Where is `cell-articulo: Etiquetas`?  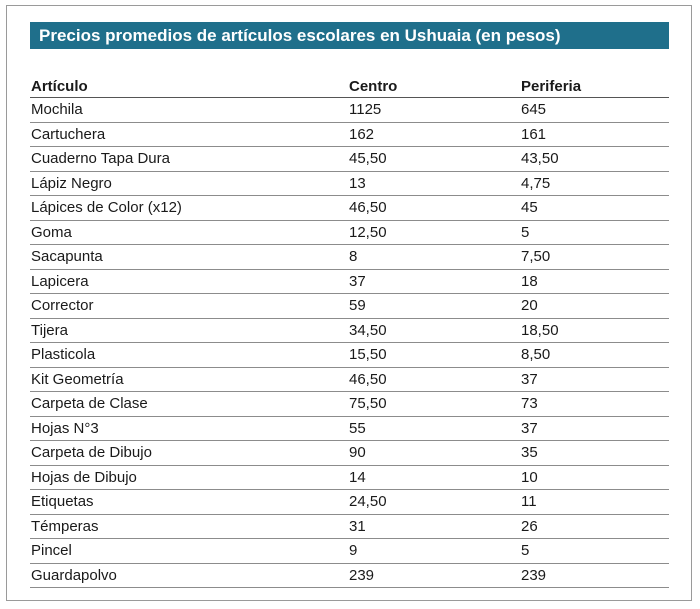
cell-articulo: Etiquetas is located at coordinates (189, 502).